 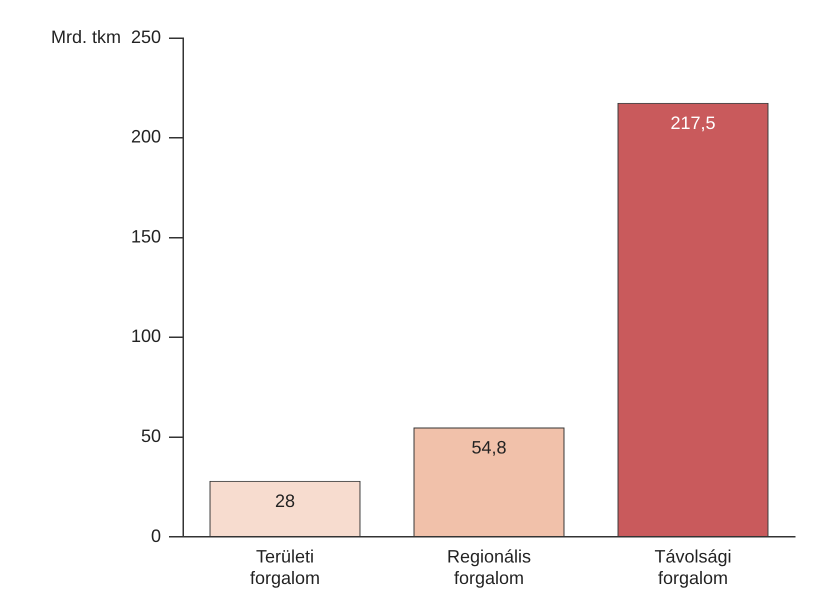 I want to click on data-label: 54,8, so click(x=489, y=447).